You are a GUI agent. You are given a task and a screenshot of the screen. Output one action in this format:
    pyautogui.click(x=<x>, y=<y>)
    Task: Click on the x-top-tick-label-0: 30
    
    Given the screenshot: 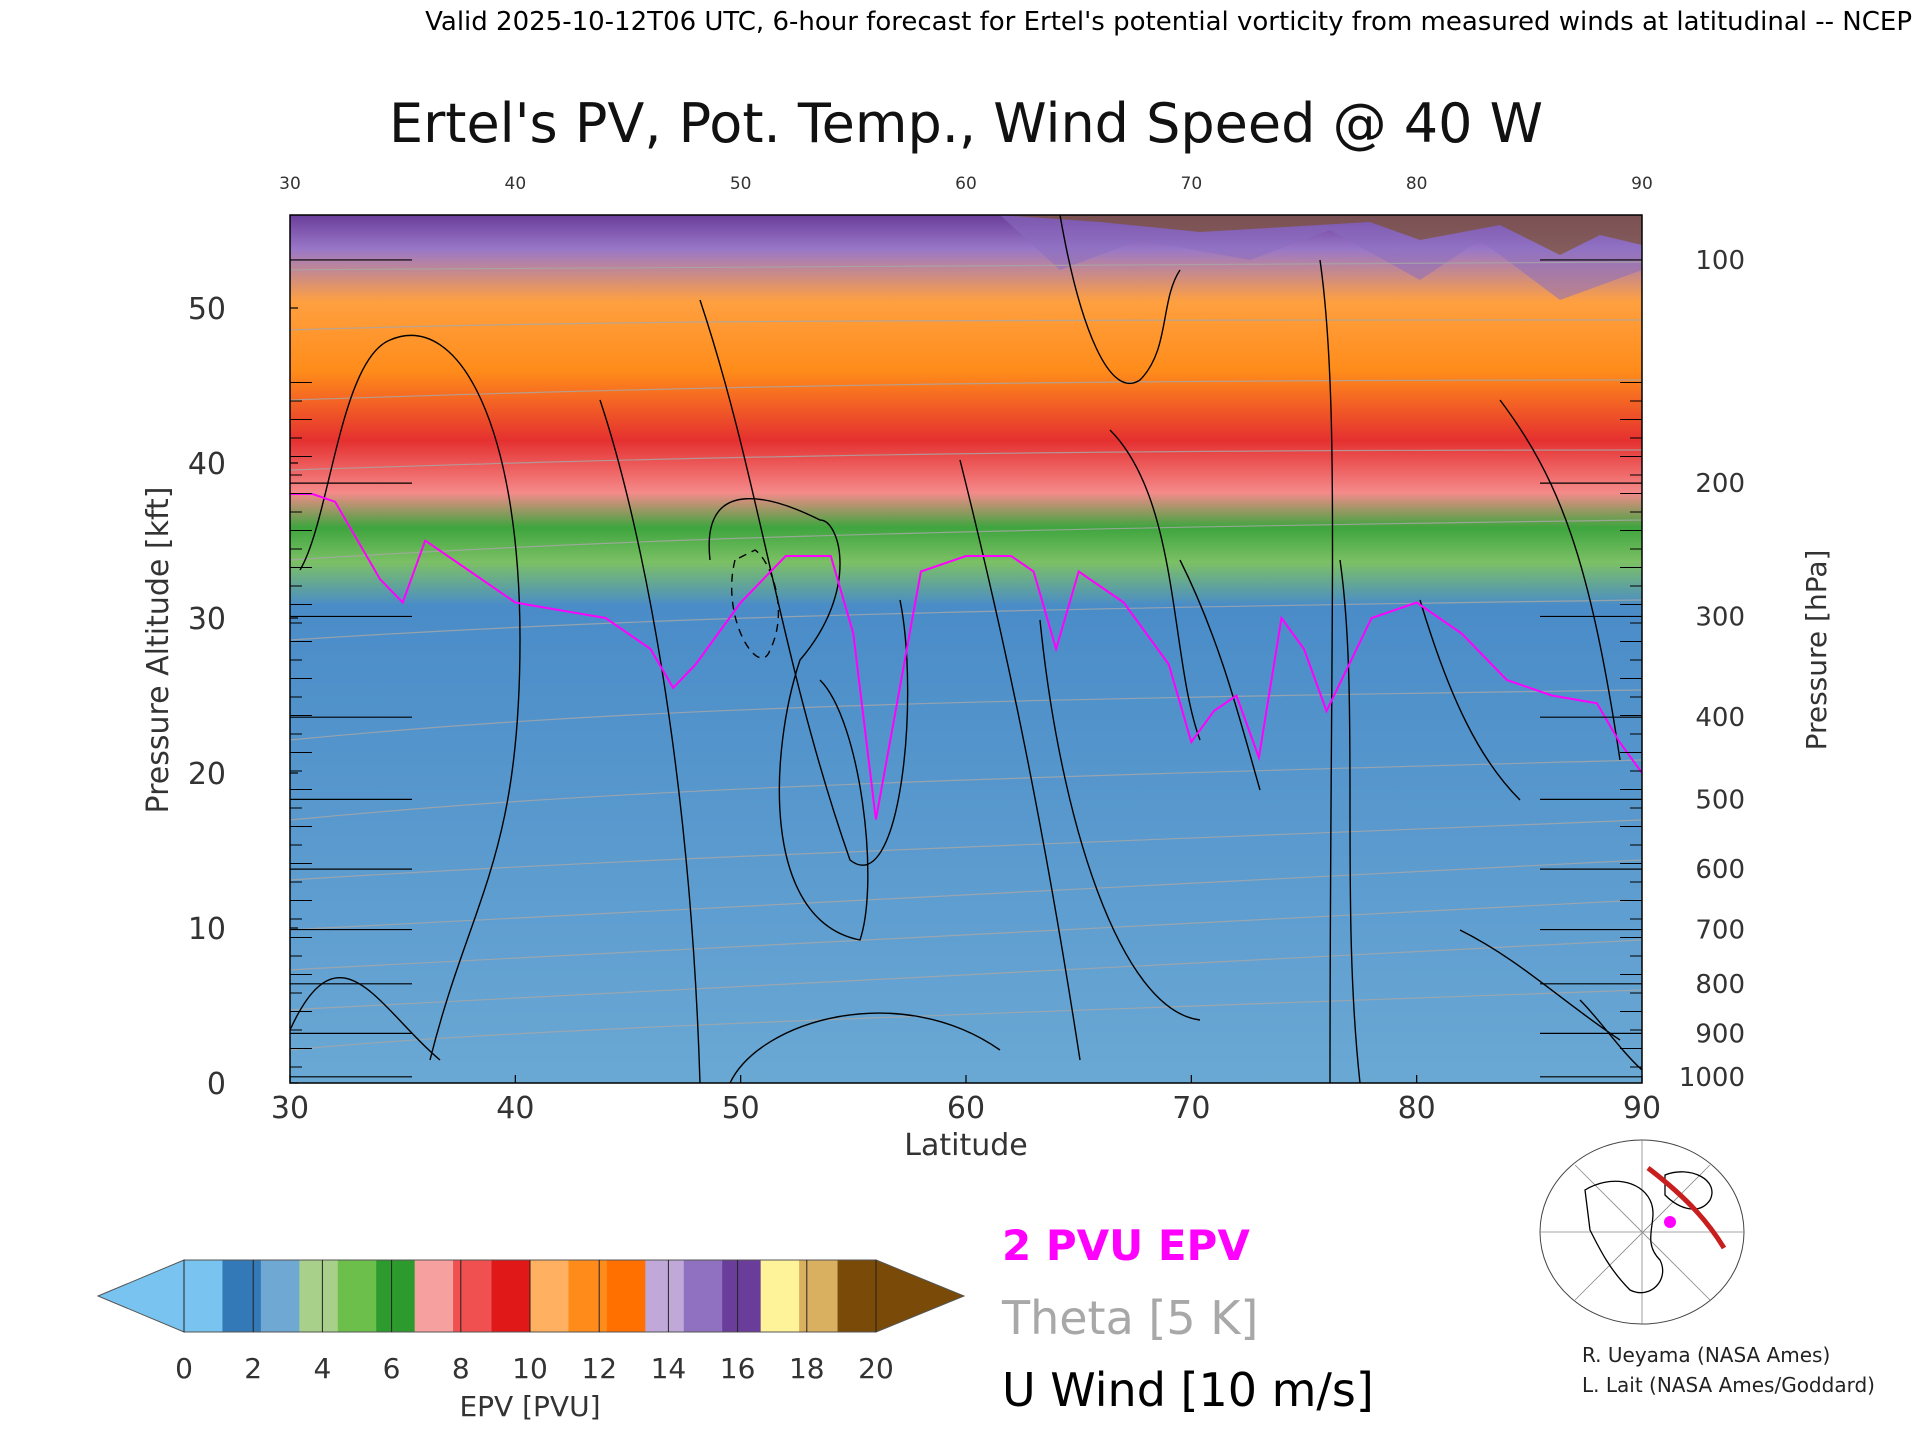 What is the action you would take?
    pyautogui.click(x=290, y=184)
    